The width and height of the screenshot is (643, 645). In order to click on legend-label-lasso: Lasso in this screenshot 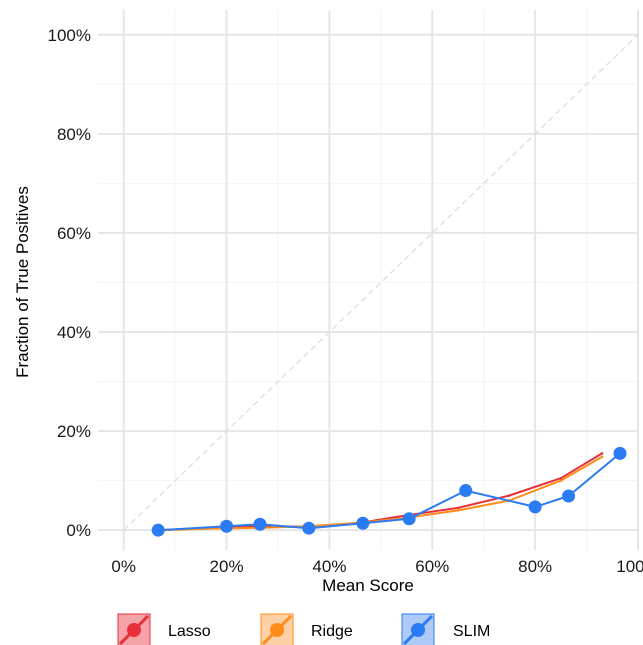, I will do `click(189, 631)`.